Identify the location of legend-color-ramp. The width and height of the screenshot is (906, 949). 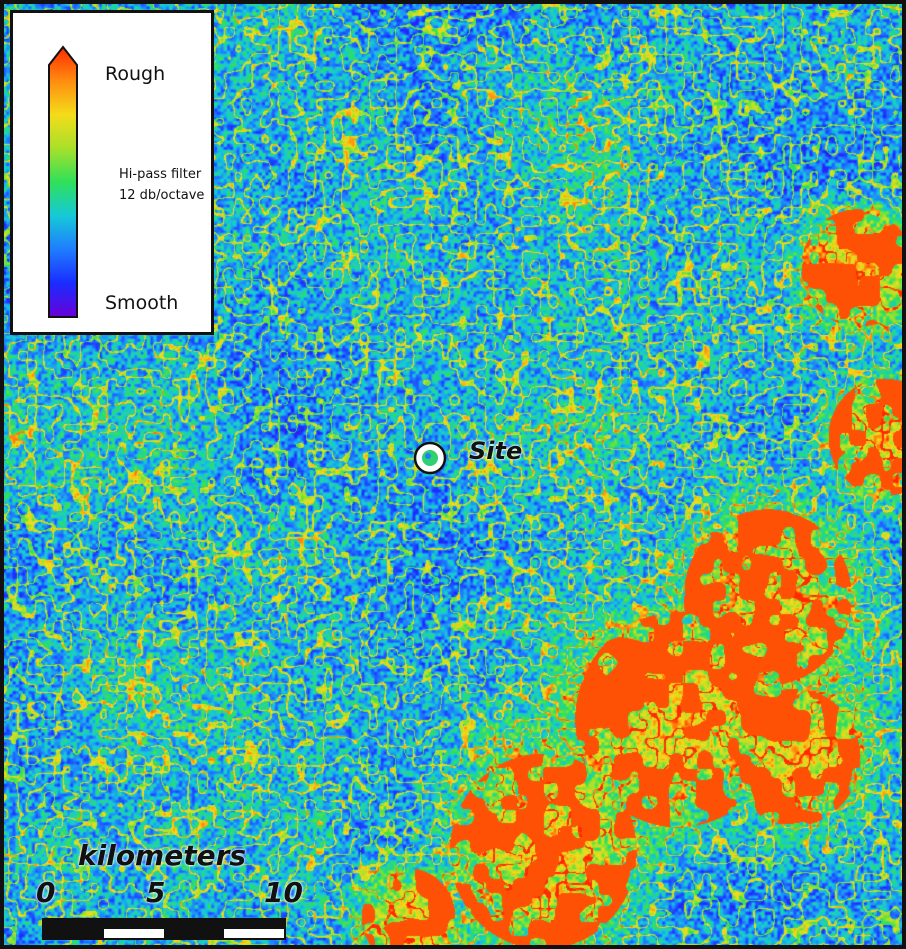
(63, 181).